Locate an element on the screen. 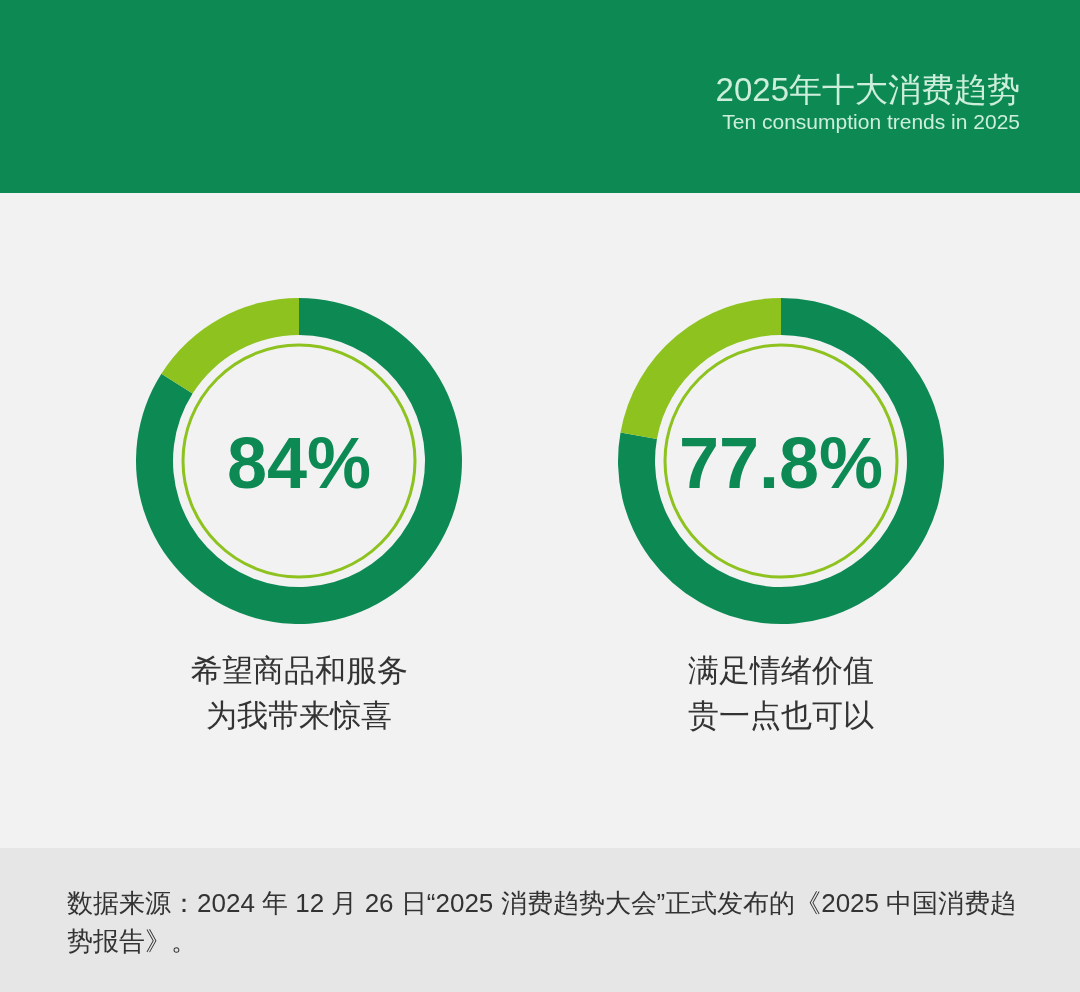  data-label: 77.8% is located at coordinates (781, 463).